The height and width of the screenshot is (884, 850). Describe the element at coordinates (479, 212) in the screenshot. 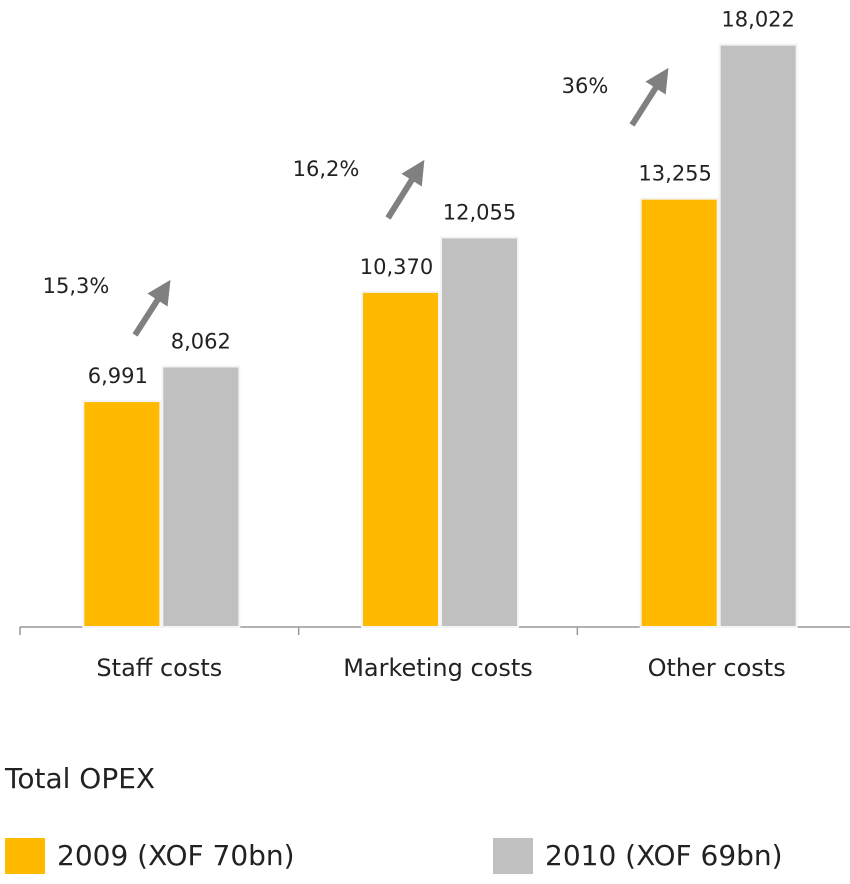

I see `value-label: 12,055` at that location.